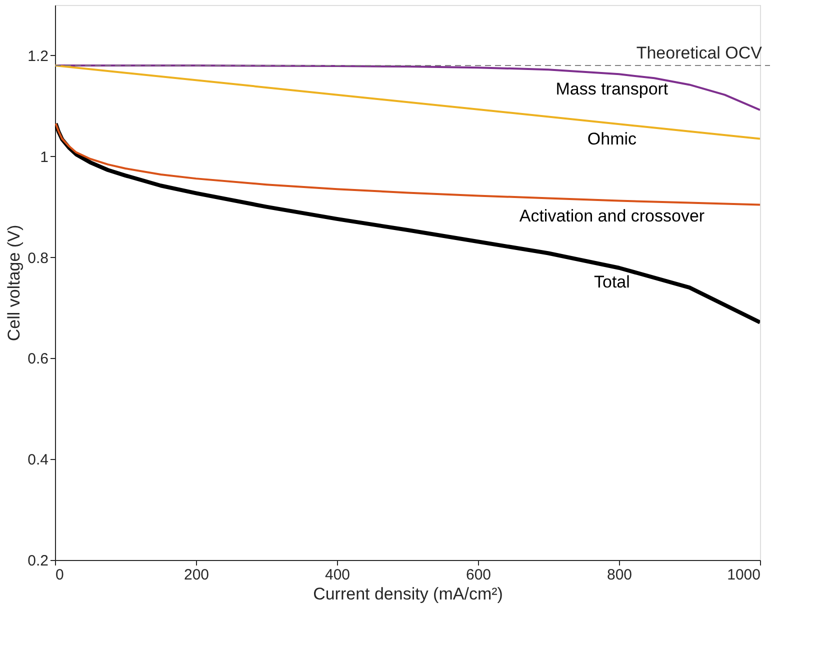 The image size is (819, 648). Describe the element at coordinates (38, 56) in the screenshot. I see `y-tick-label: 1.2` at that location.